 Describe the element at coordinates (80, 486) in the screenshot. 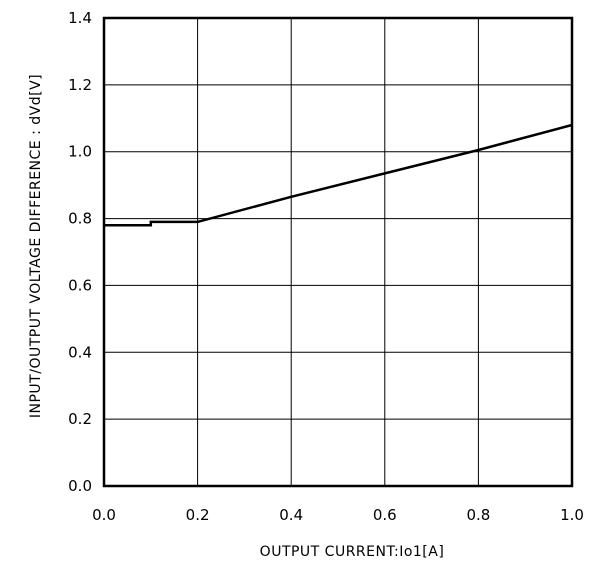

I see `y-tick-label: 0.0` at that location.